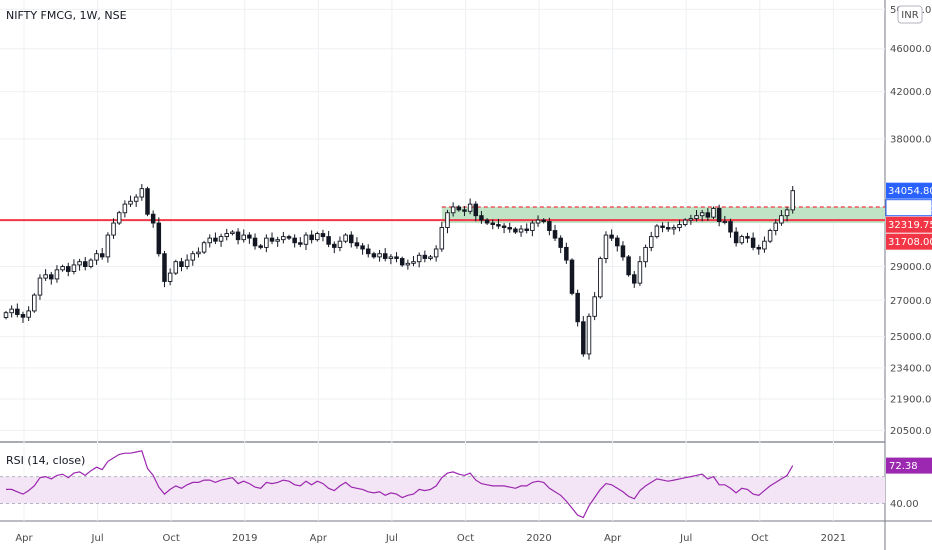  I want to click on y-tick-label: 23400.00, so click(911, 368).